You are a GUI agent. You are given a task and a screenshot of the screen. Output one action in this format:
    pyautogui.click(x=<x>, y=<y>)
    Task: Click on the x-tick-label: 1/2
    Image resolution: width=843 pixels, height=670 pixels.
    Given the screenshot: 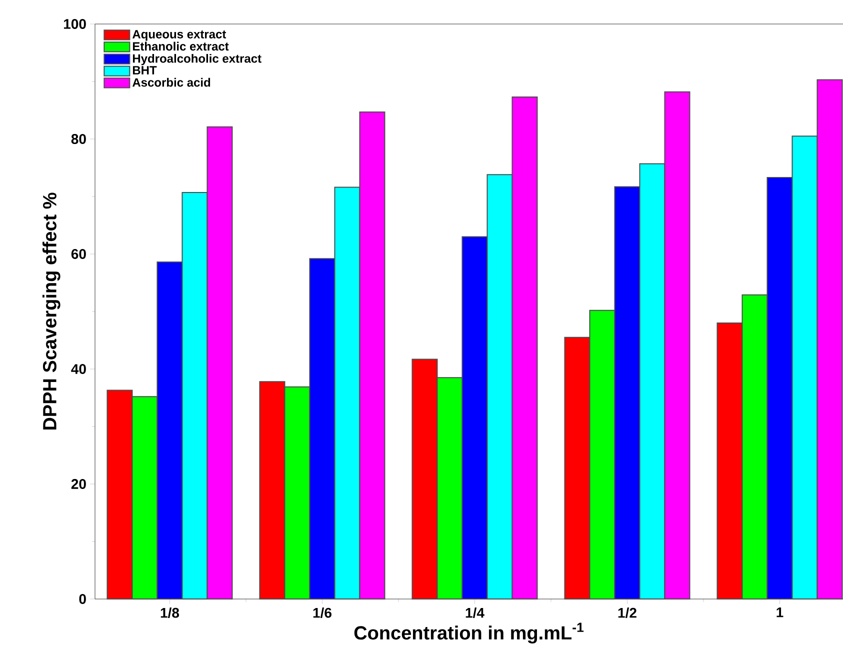 What is the action you would take?
    pyautogui.click(x=627, y=613)
    